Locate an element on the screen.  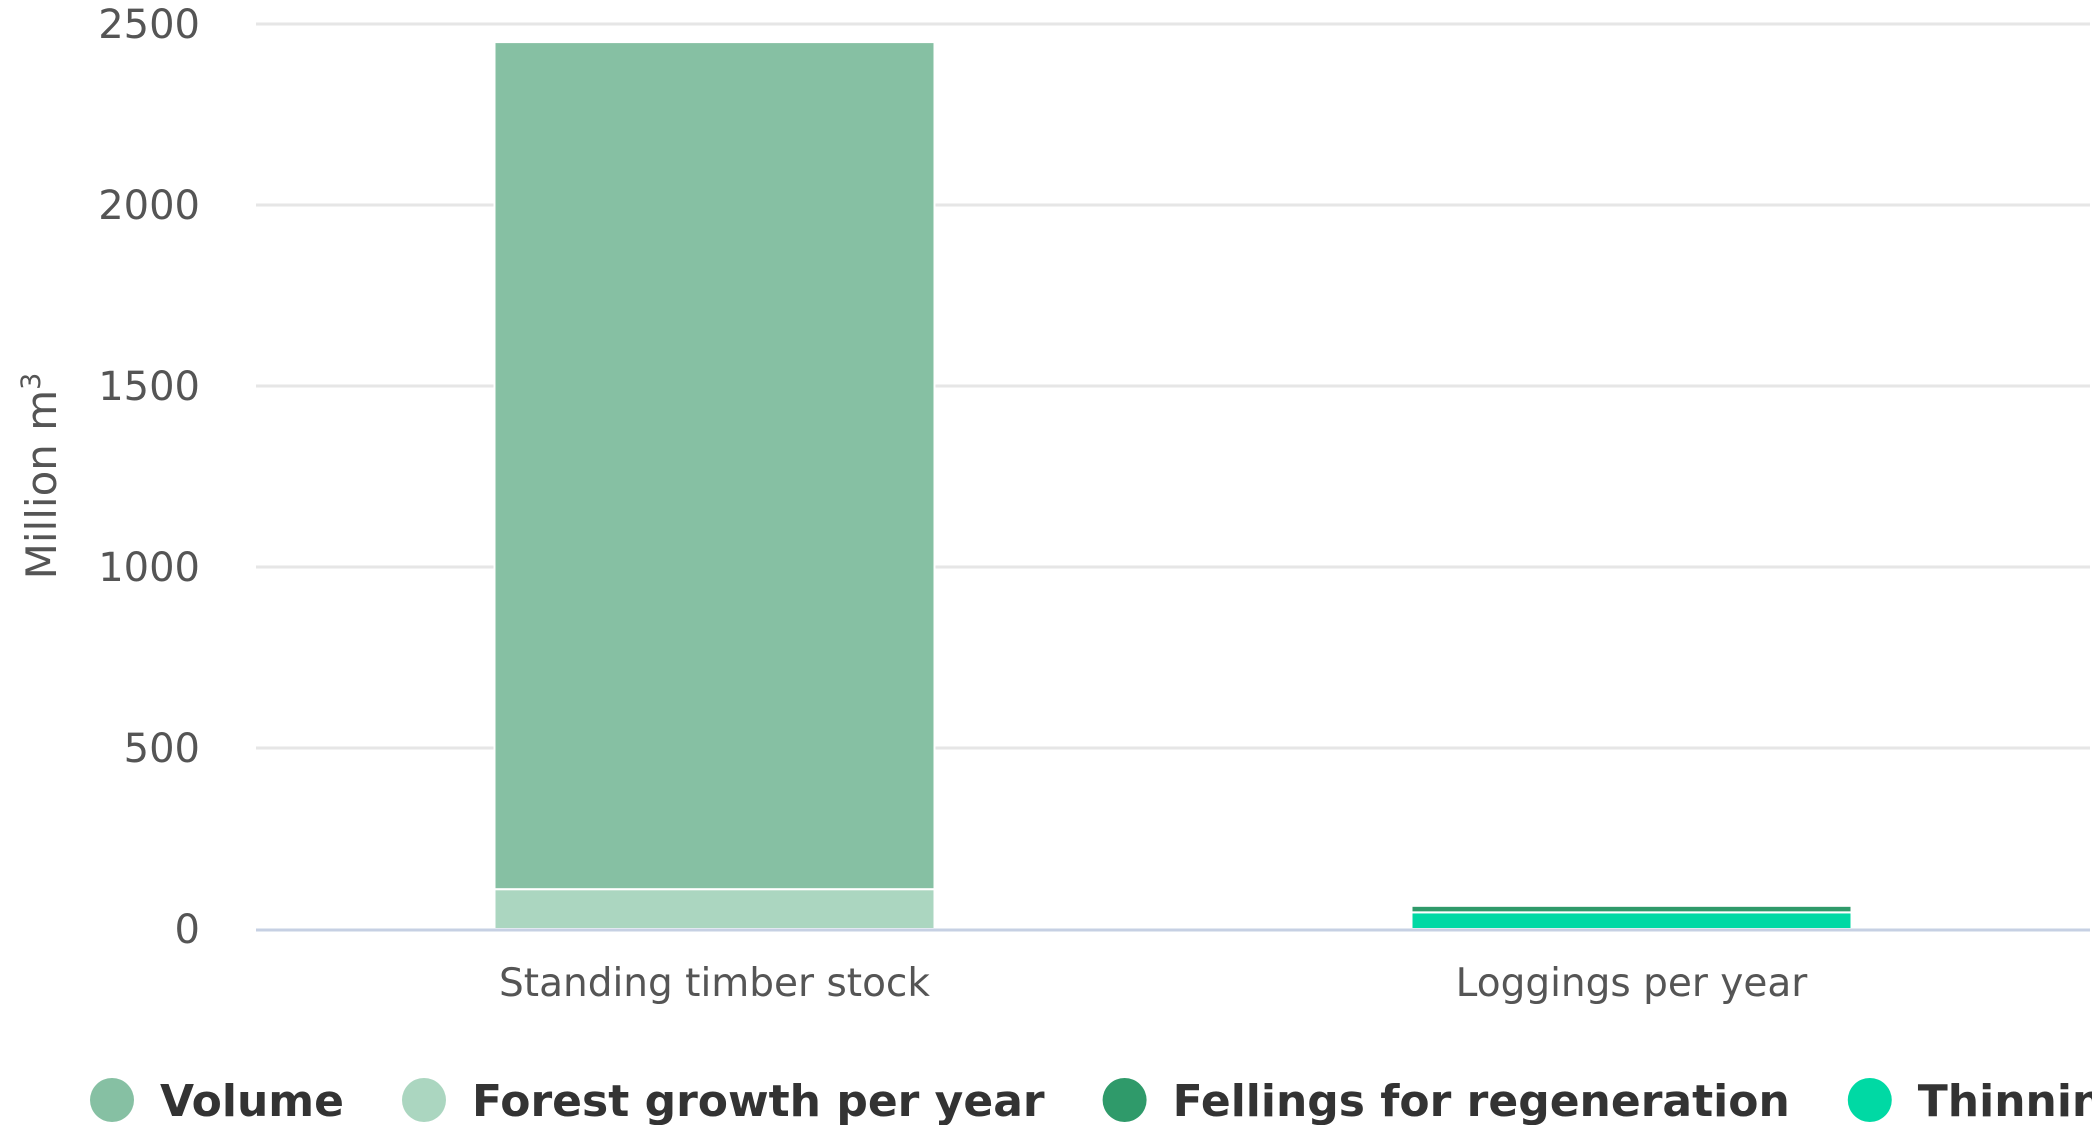
y-tick-label: 2000 is located at coordinates (149, 206).